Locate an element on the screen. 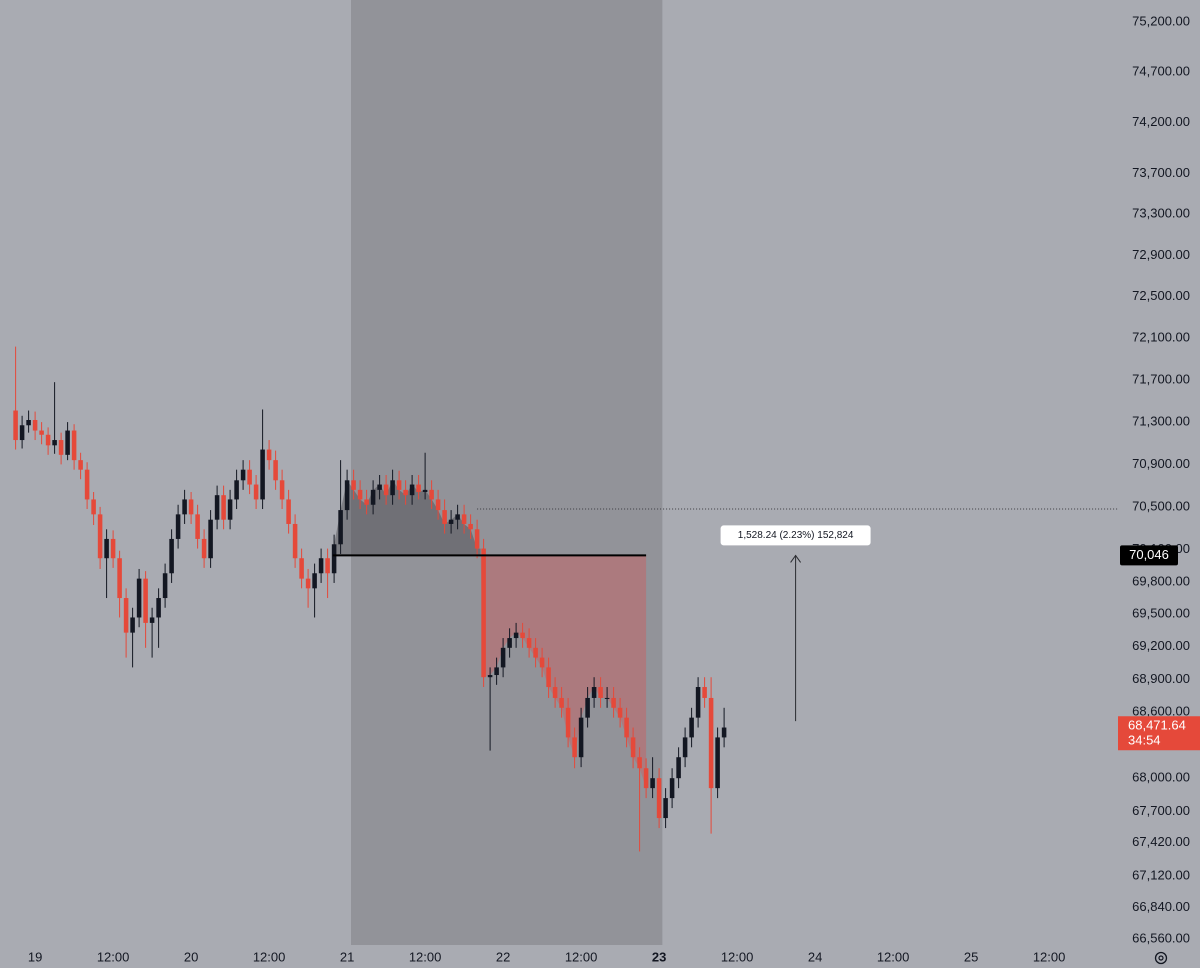  y-tick-label: 70,900.00 is located at coordinates (1161, 463).